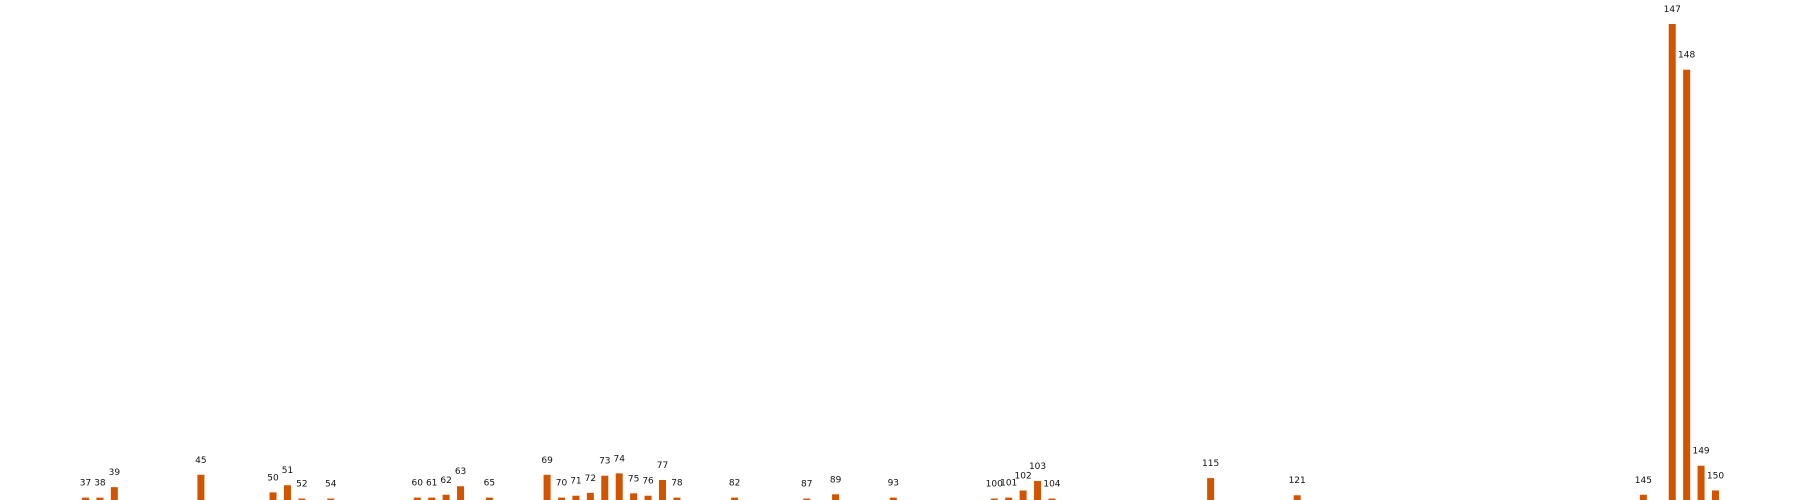 This screenshot has height=500, width=1800. Describe the element at coordinates (1210, 464) in the screenshot. I see `bar-label-115: 115` at that location.